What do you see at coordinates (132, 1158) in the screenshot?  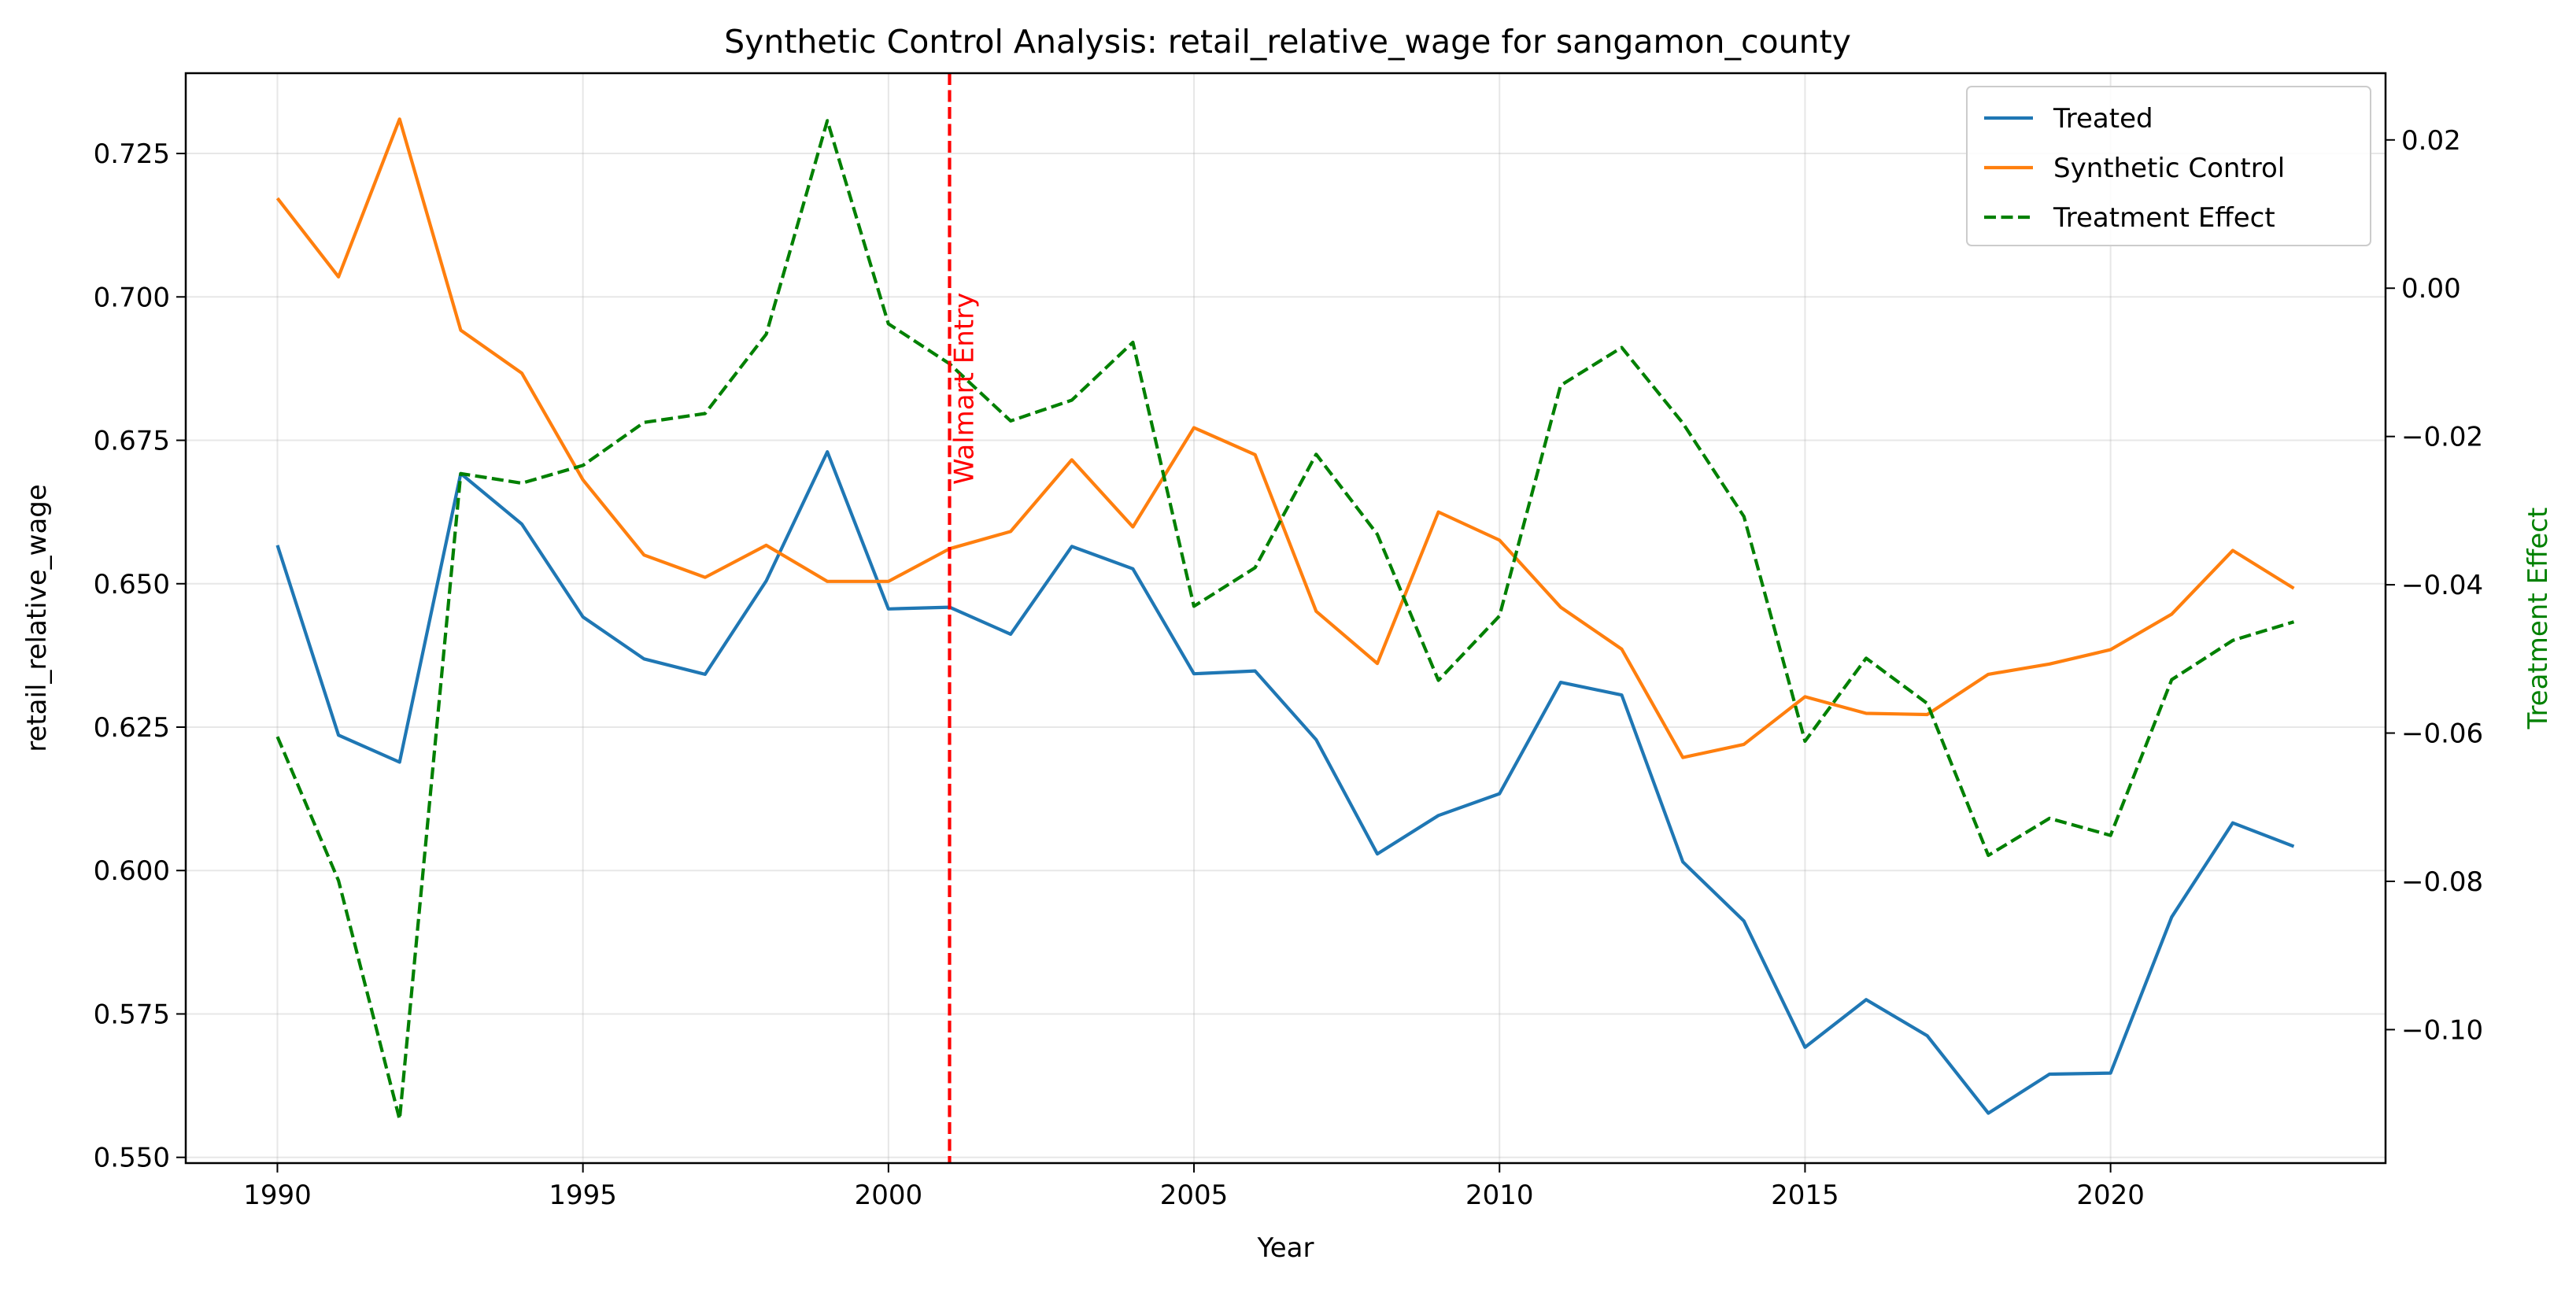 I see `y-tick-label: 0.550` at bounding box center [132, 1158].